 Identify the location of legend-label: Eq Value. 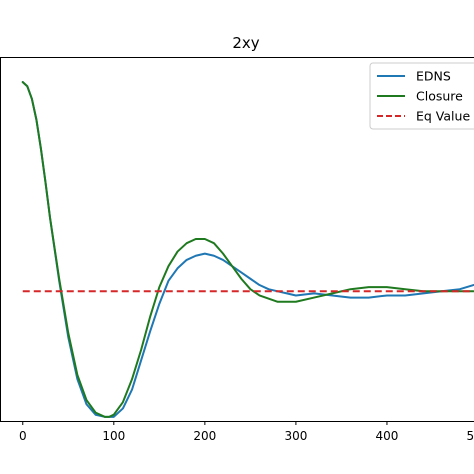
(443, 116).